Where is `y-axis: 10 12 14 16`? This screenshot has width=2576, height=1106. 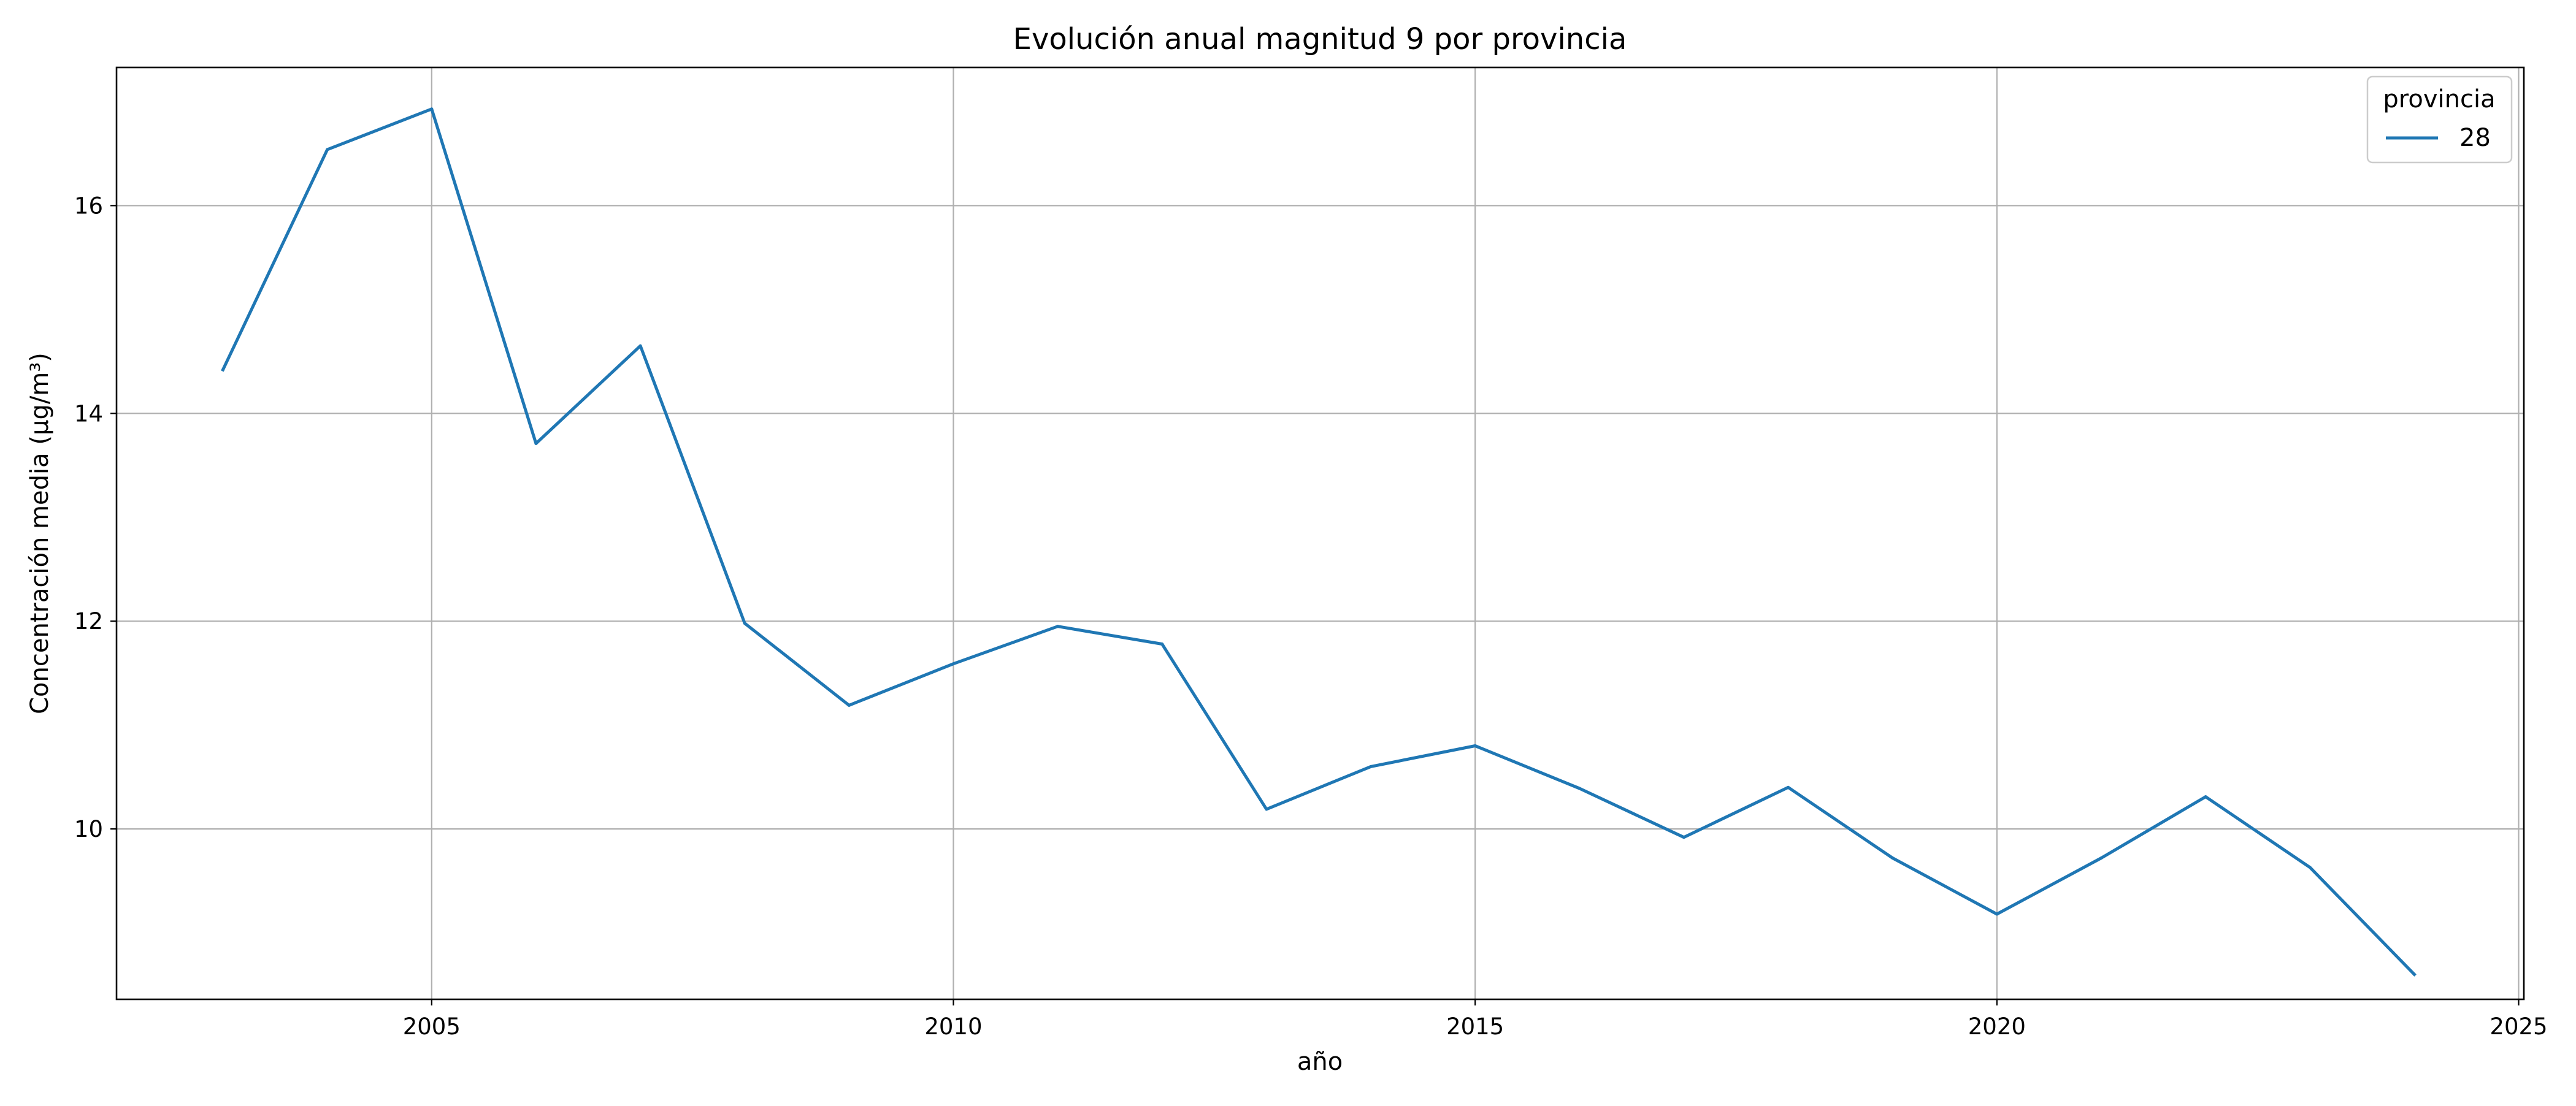
y-axis: 10 12 14 16 is located at coordinates (95, 517).